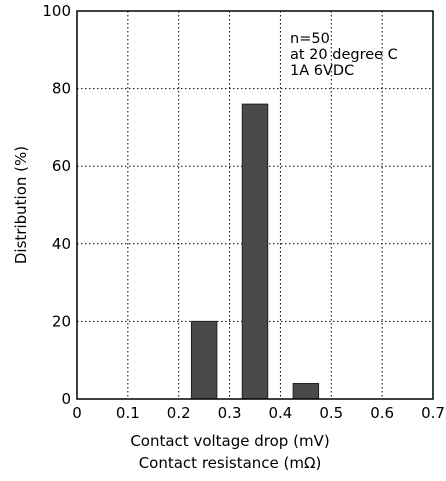 The width and height of the screenshot is (446, 481). What do you see at coordinates (61, 89) in the screenshot?
I see `y-tick-label: 80` at bounding box center [61, 89].